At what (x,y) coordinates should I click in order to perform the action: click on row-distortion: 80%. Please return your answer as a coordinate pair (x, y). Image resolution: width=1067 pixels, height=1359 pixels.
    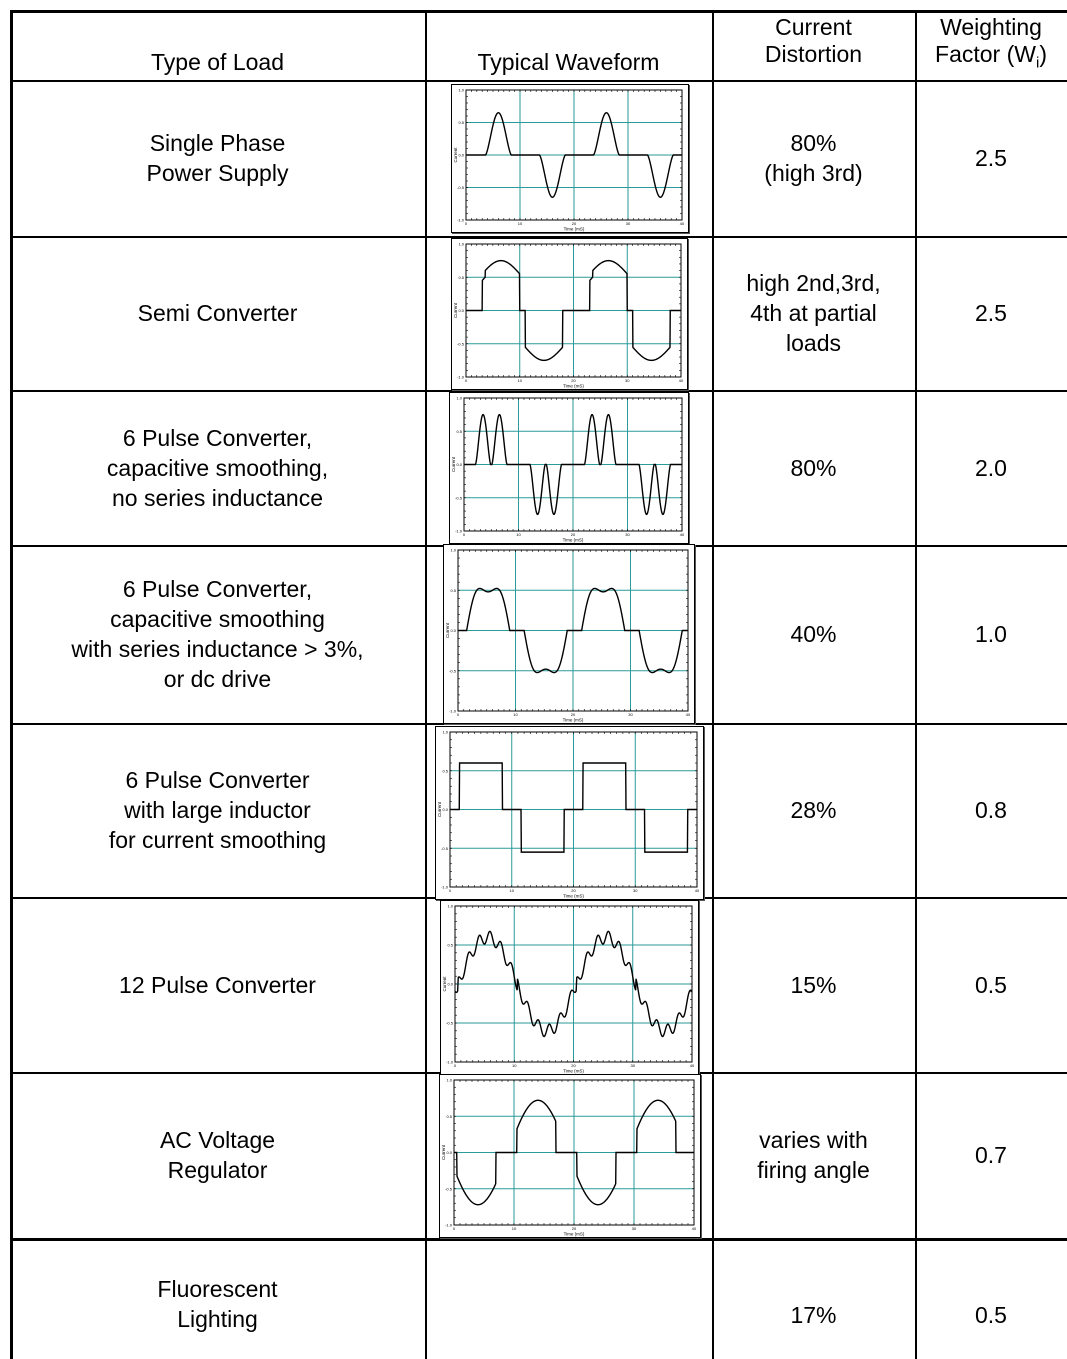
    Looking at the image, I should click on (813, 467).